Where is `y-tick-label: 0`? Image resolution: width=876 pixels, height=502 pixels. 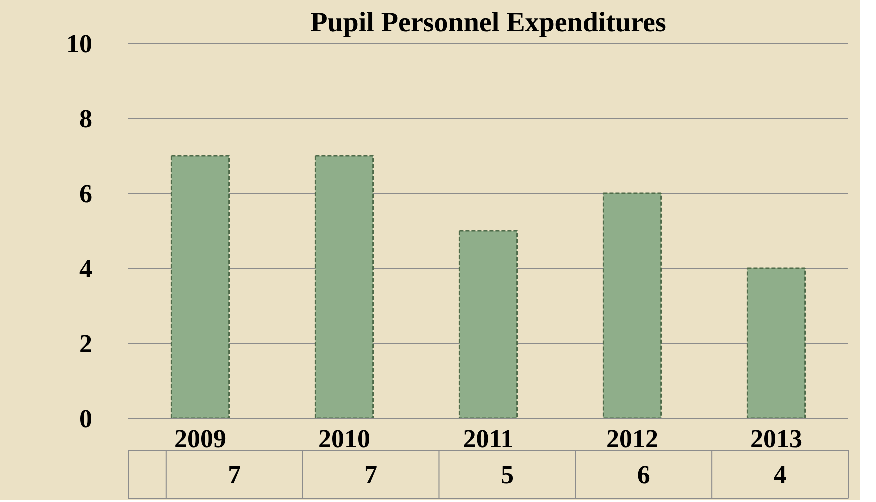
y-tick-label: 0 is located at coordinates (86, 419).